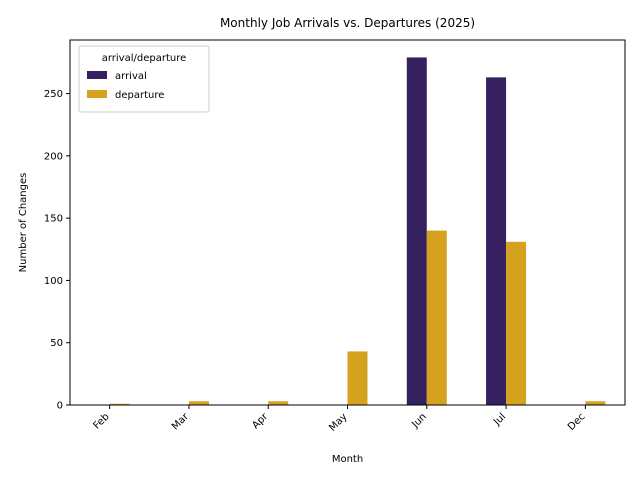 The image size is (640, 480). I want to click on y-tick-label: 50, so click(56, 343).